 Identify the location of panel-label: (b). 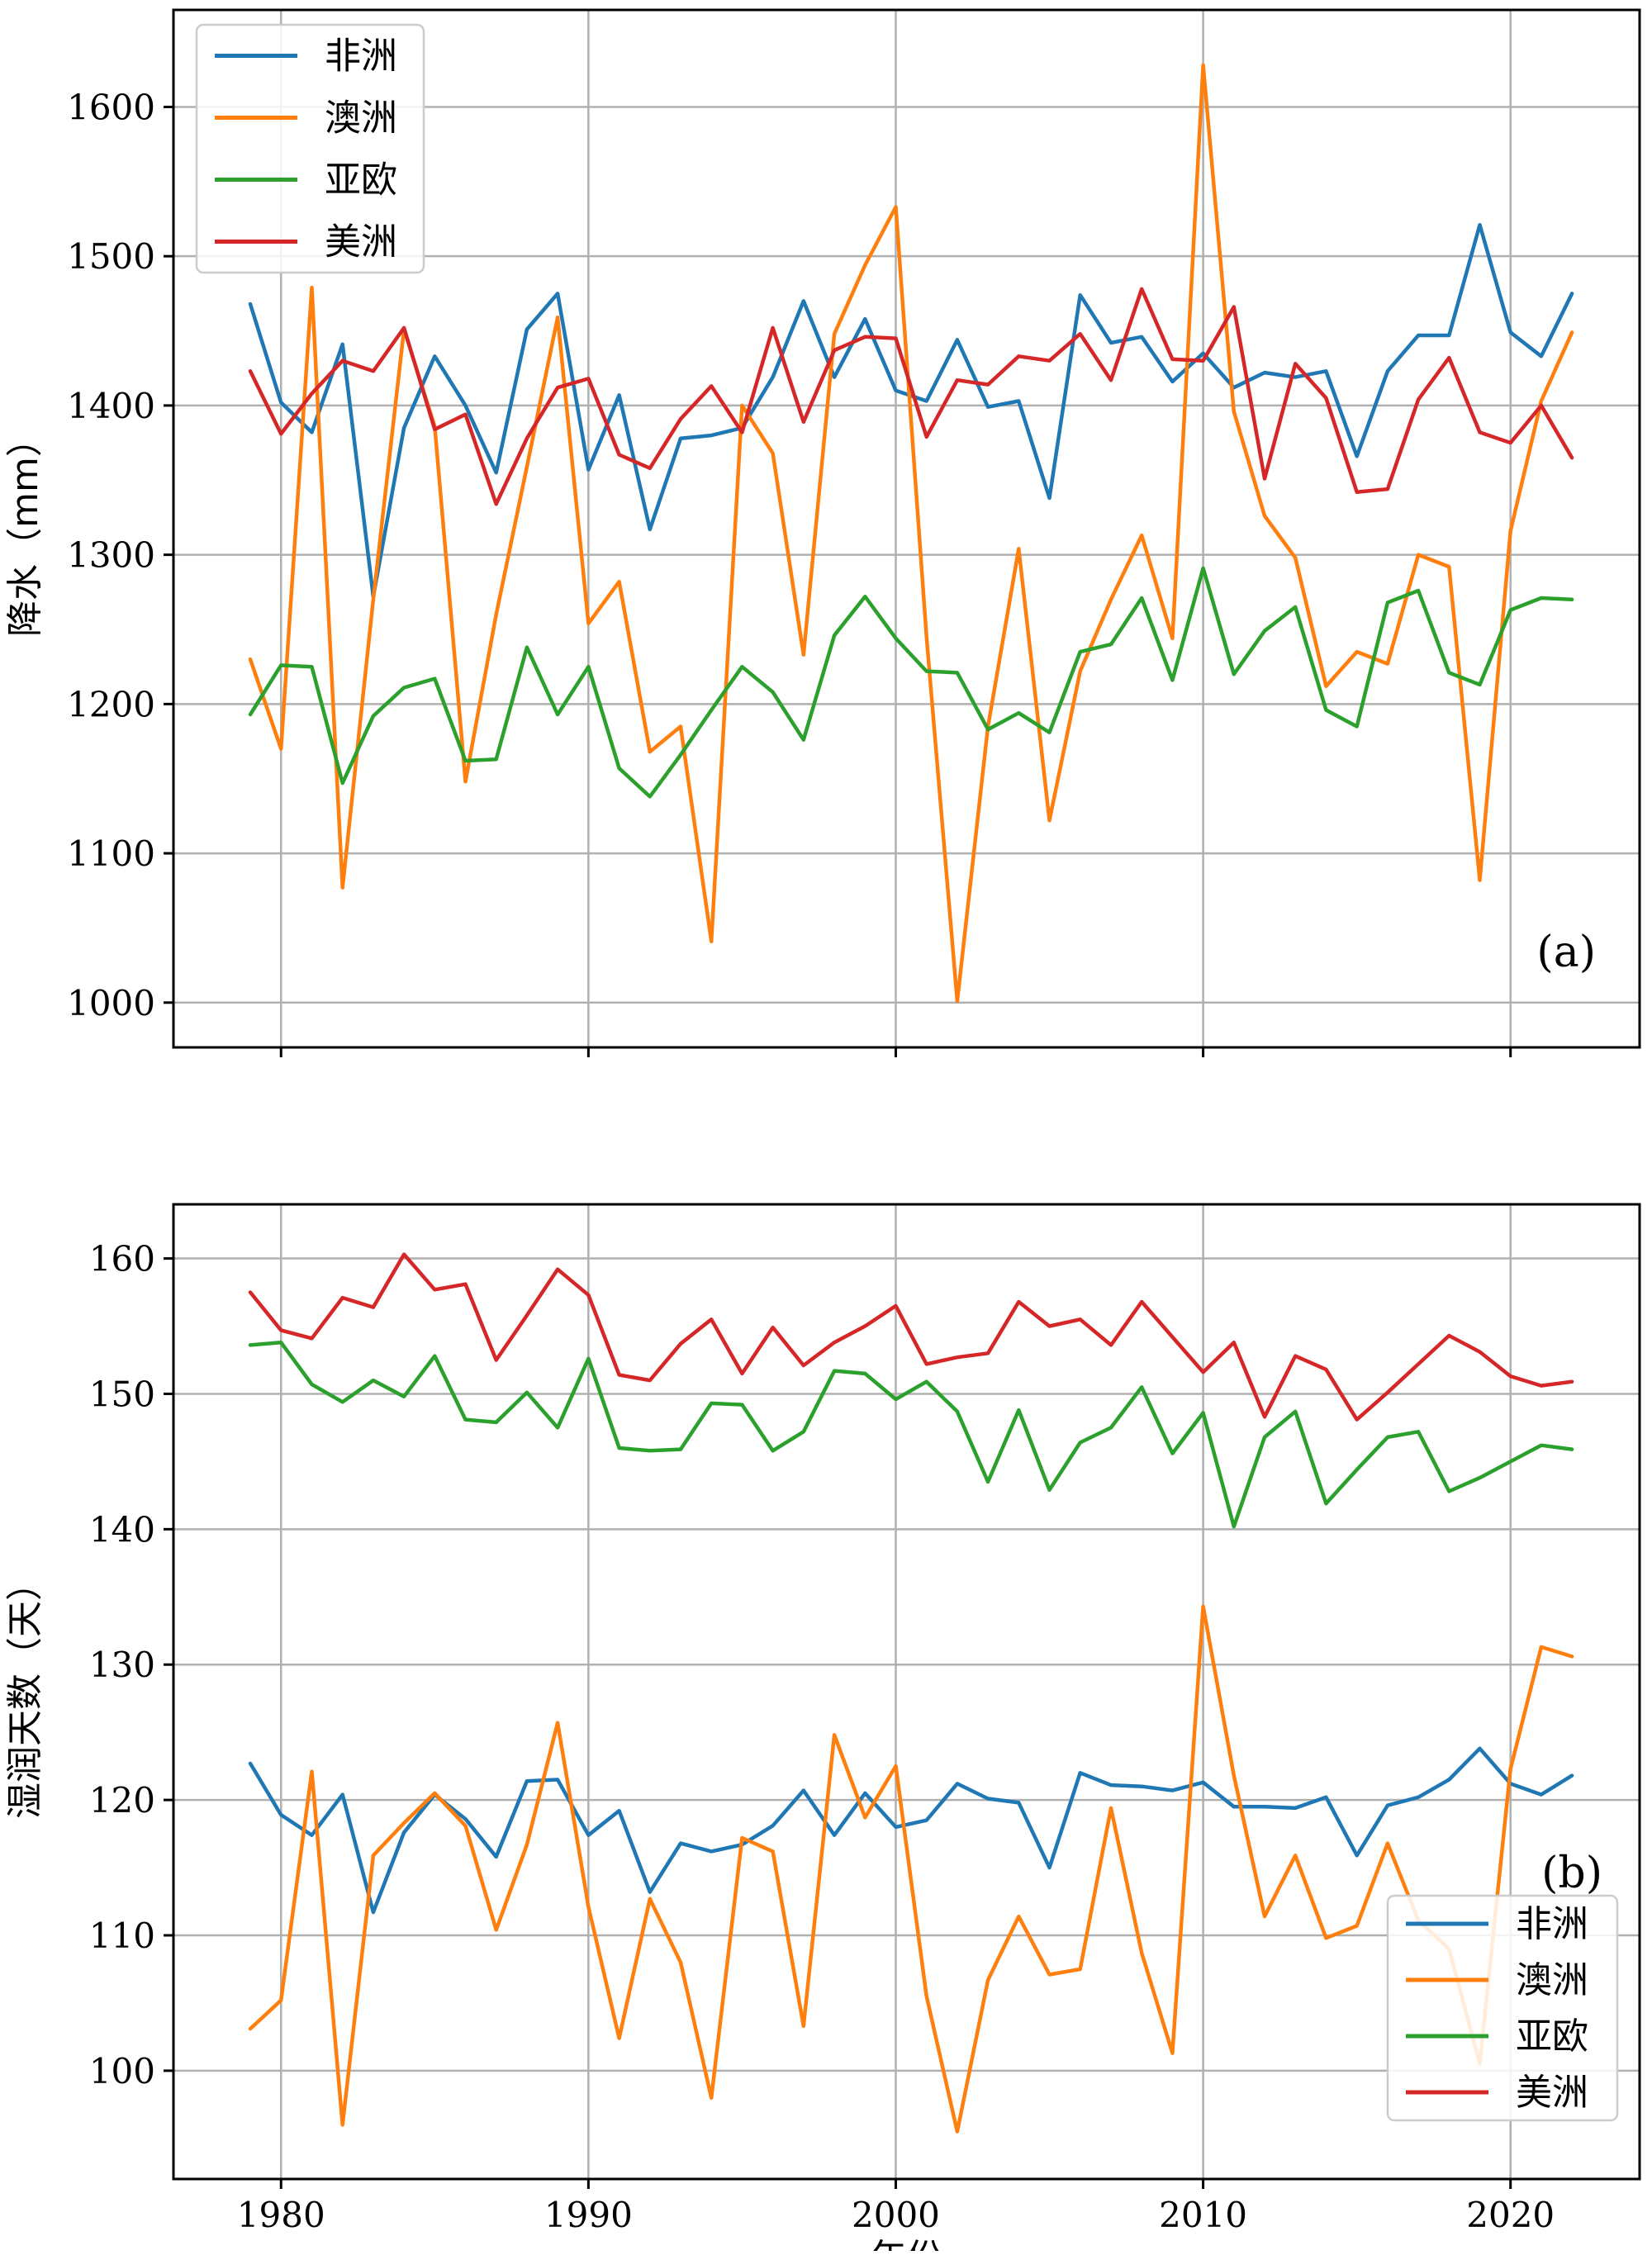
(1571, 1873).